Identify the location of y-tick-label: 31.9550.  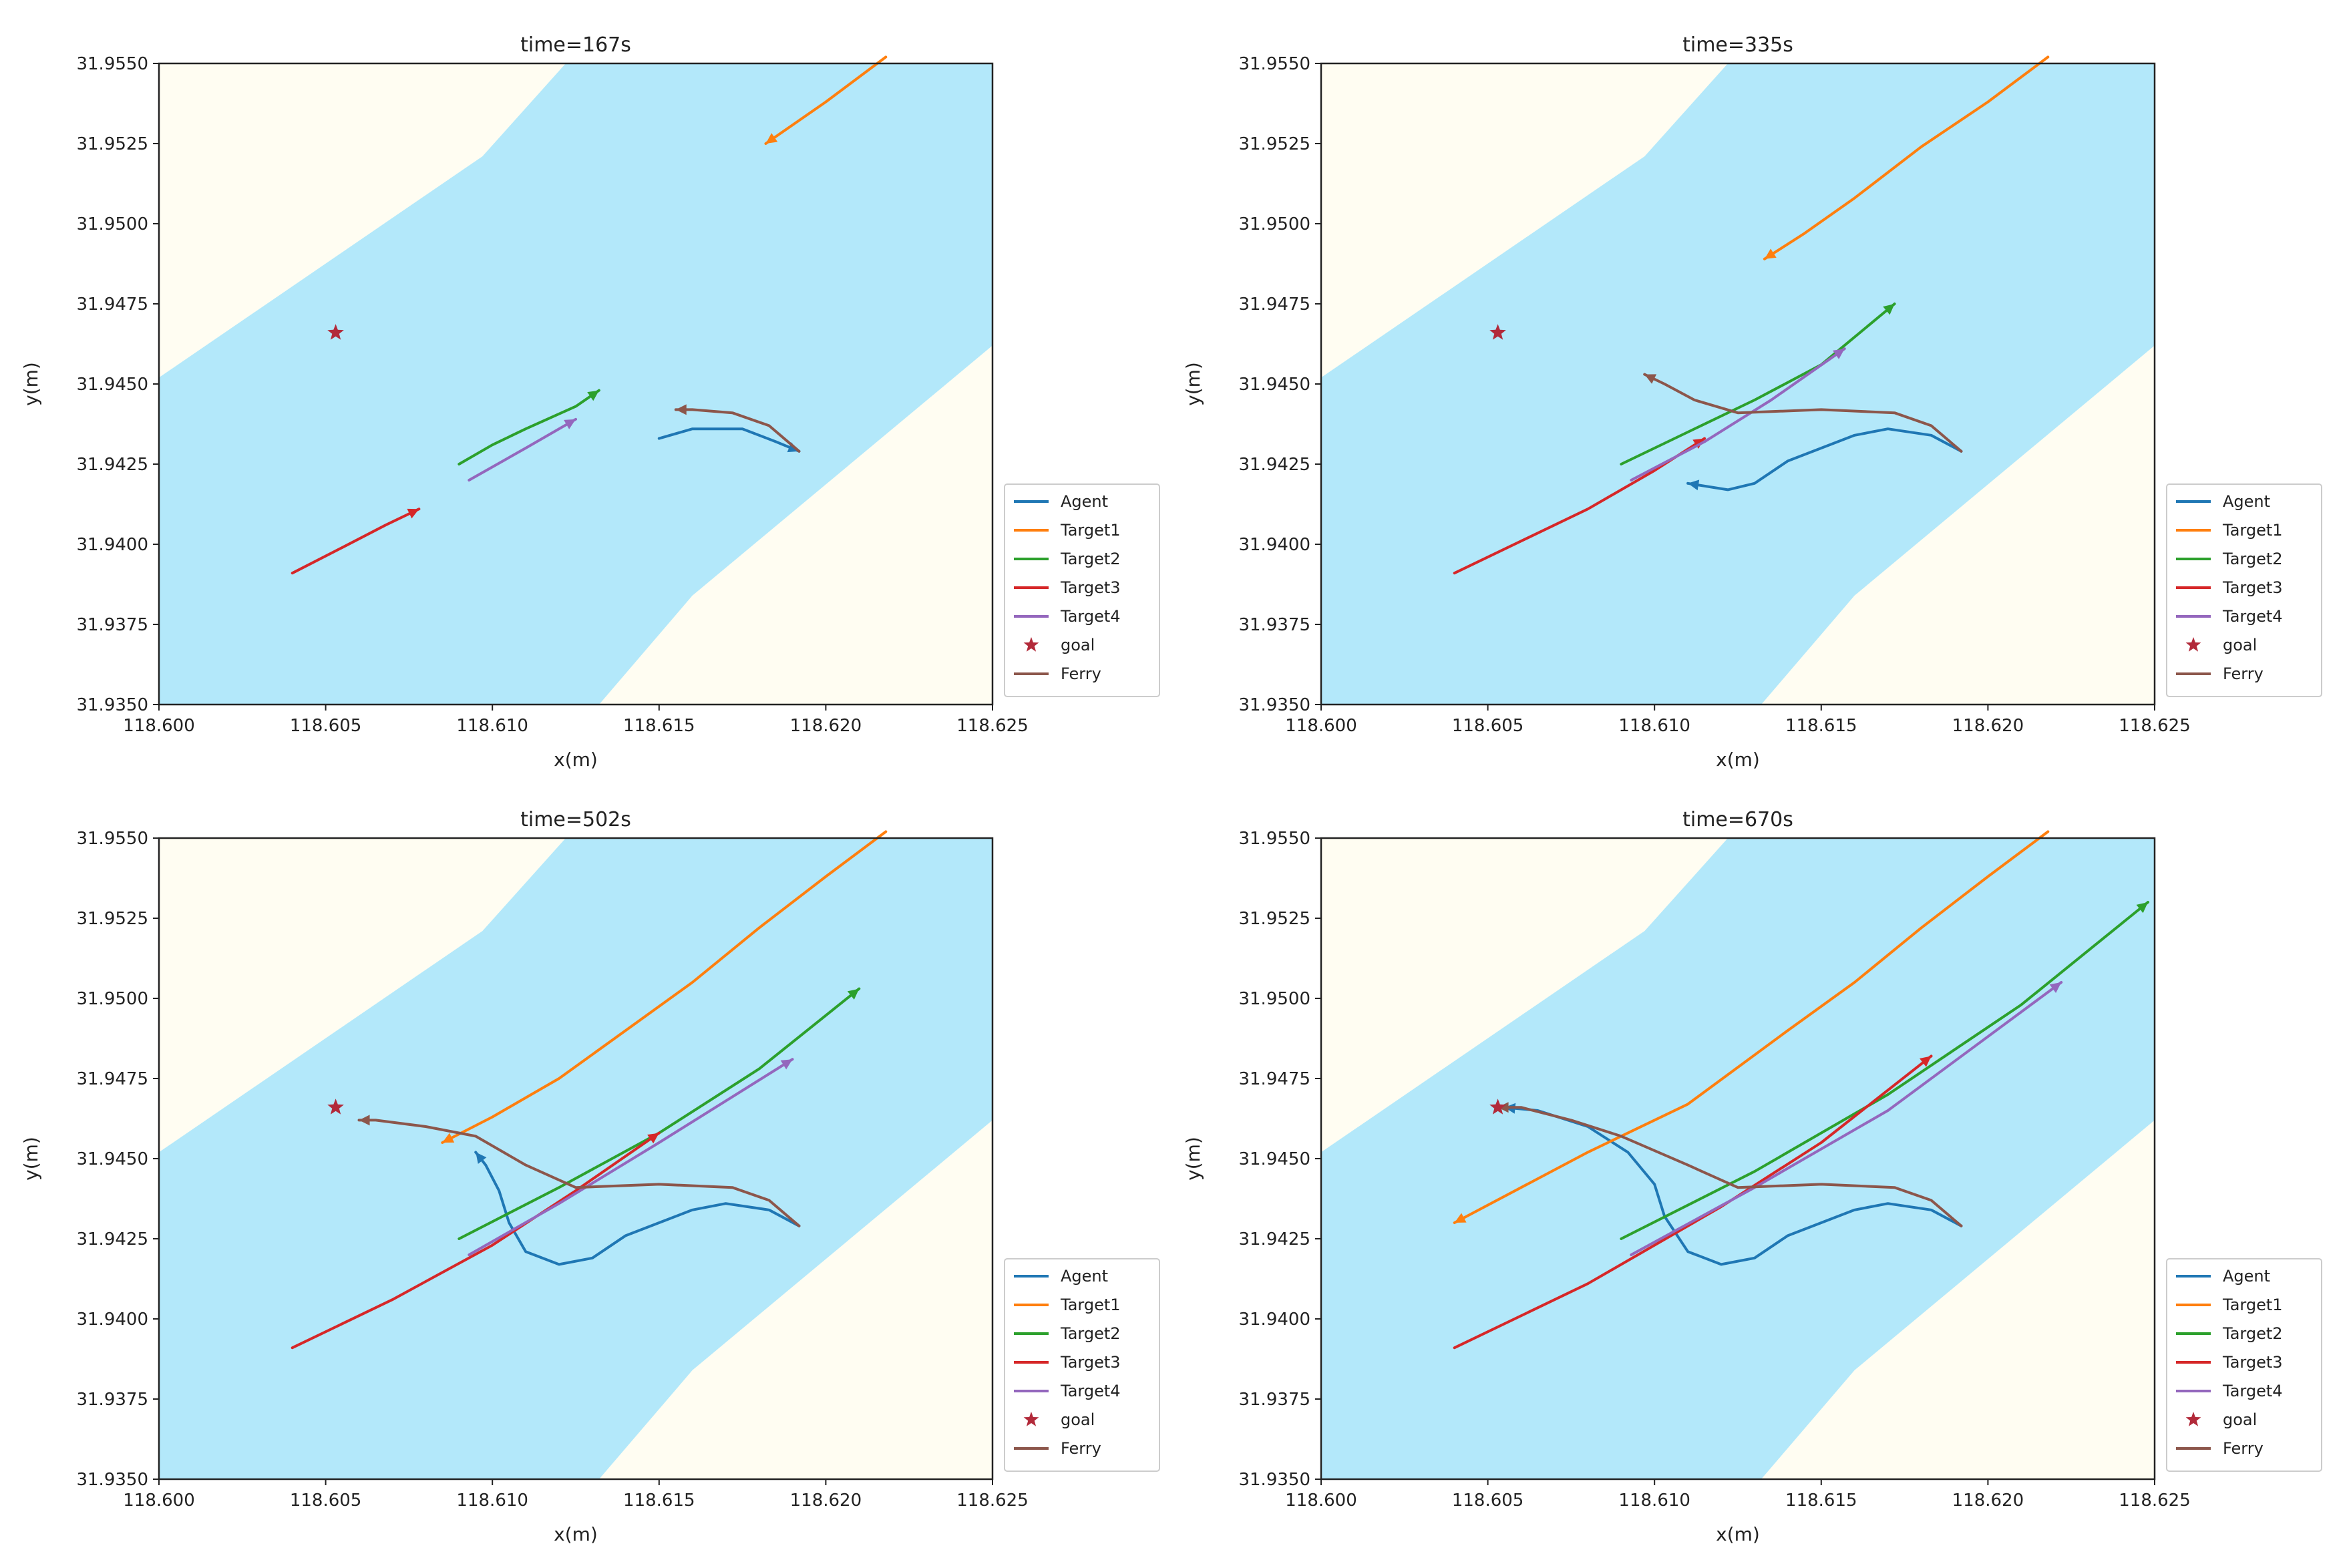
(112, 839).